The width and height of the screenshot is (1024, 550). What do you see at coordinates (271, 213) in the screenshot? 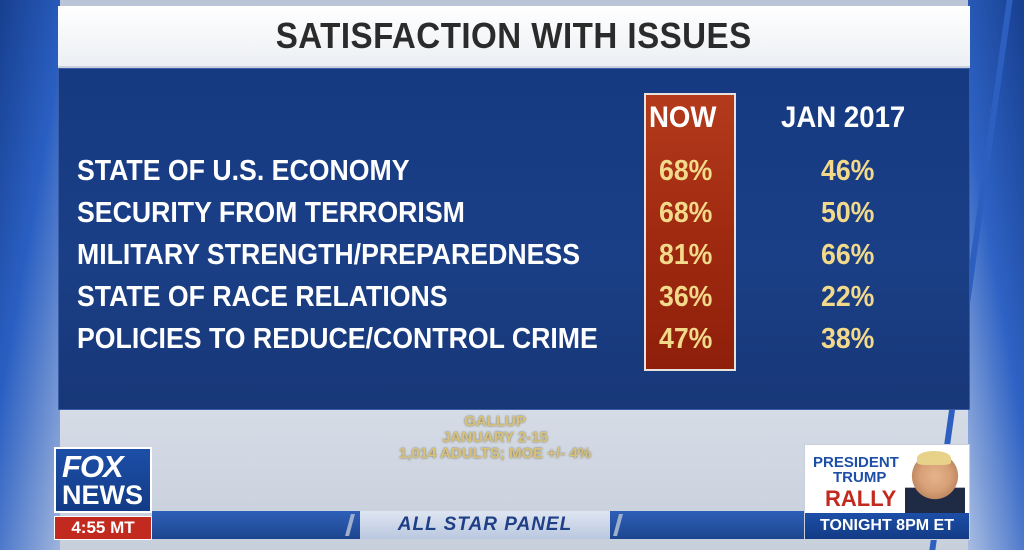
I see `row-label: SECURITY FROM TERRORISM` at bounding box center [271, 213].